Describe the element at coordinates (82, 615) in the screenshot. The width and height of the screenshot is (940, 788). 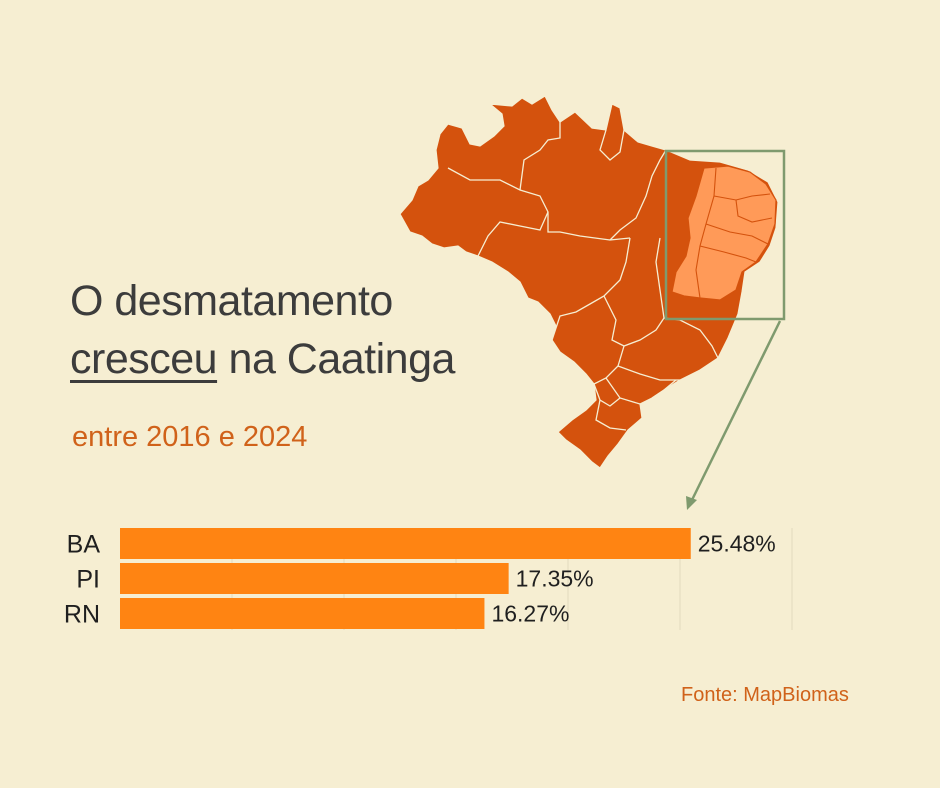
I see `category-label-rn: RN` at that location.